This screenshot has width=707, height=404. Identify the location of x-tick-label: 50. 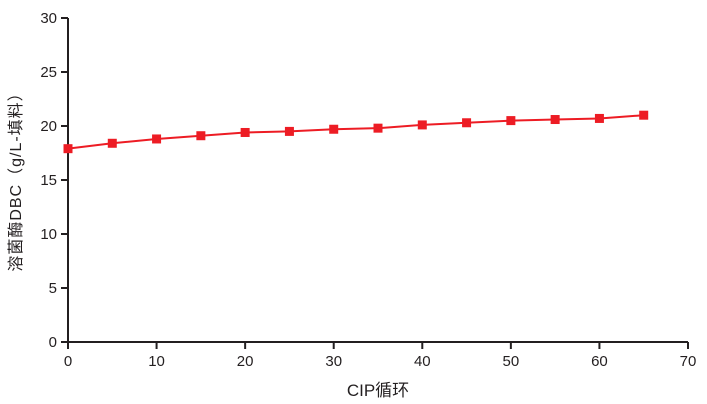
(511, 361).